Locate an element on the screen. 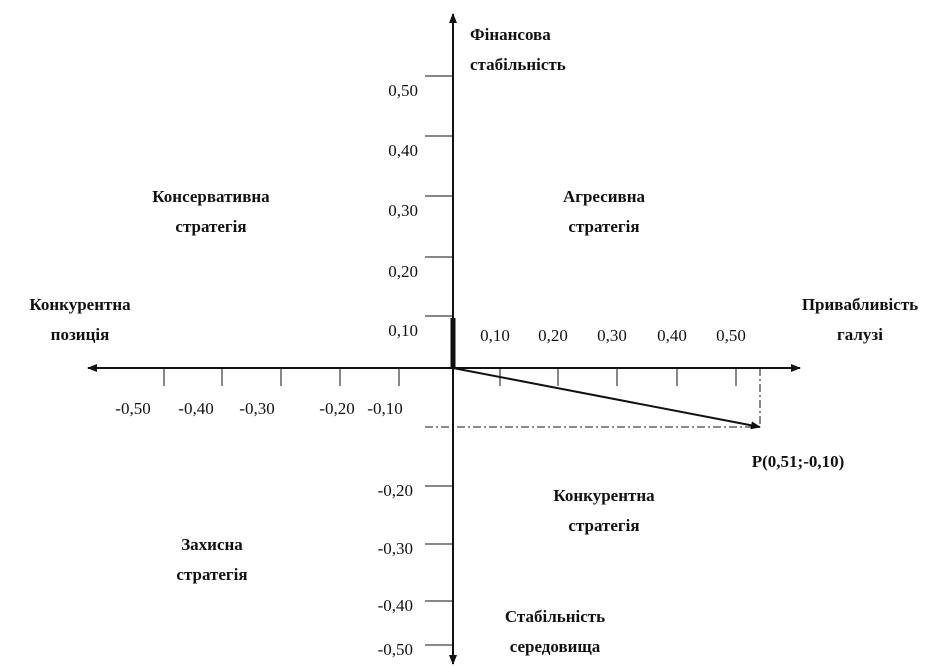  label: Стабільність is located at coordinates (555, 616).